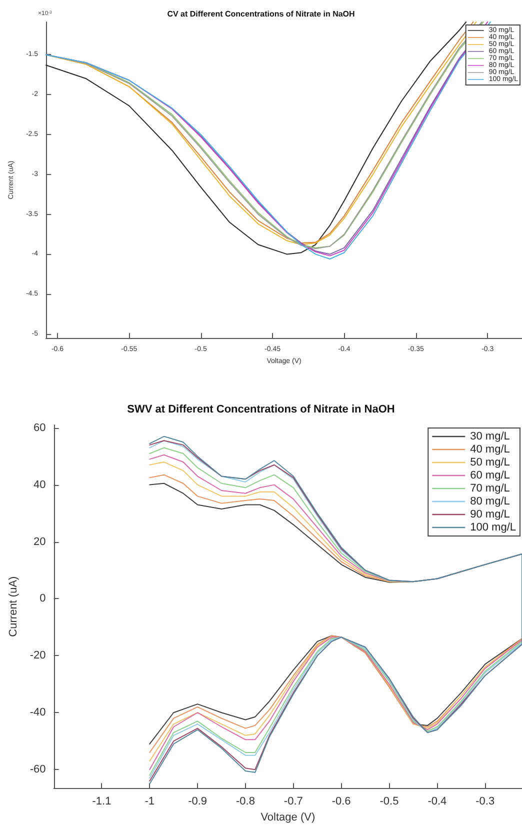  I want to click on y-tick-label: -40, so click(38, 712).